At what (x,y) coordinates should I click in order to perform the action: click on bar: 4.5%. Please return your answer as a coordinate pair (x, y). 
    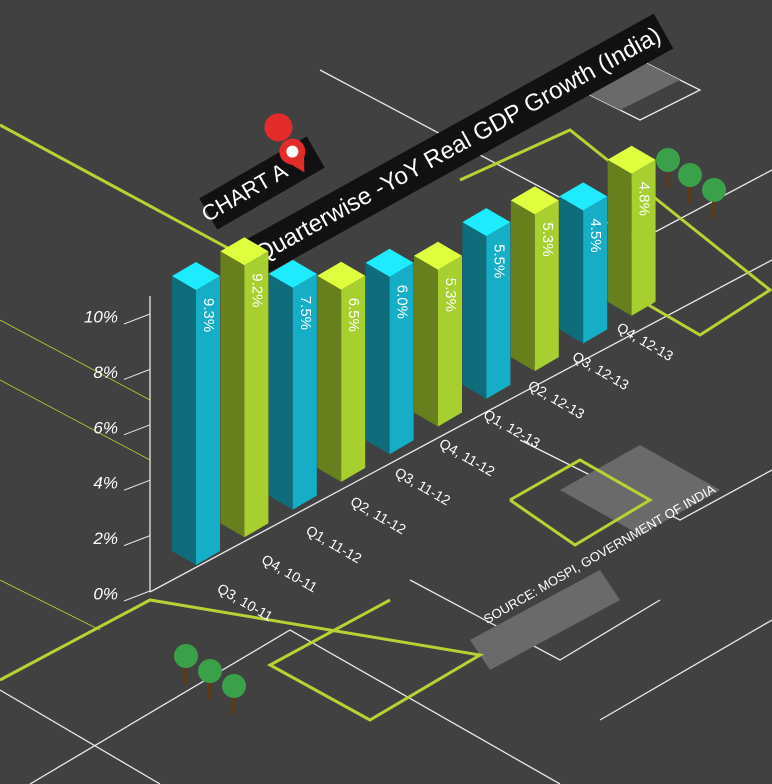
    Looking at the image, I should click on (583, 263).